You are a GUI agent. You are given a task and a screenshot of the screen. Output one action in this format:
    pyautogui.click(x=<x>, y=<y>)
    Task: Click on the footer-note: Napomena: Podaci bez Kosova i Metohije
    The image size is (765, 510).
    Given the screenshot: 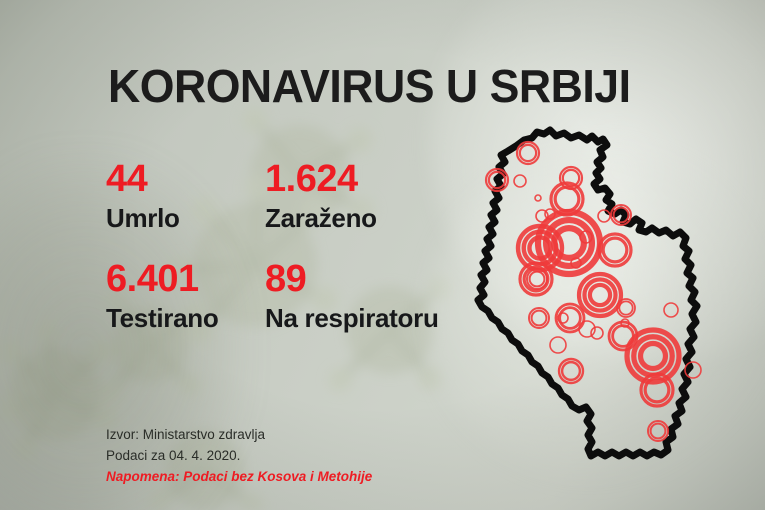 What is the action you would take?
    pyautogui.click(x=239, y=476)
    